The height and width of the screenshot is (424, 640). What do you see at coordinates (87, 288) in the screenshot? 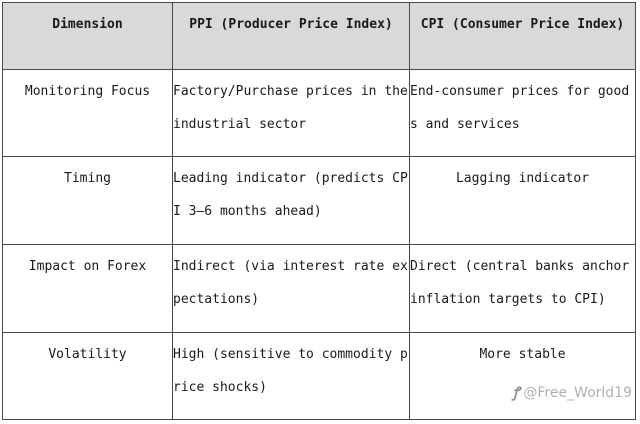
I see `row-dimension-cell: Impact on Forex` at bounding box center [87, 288].